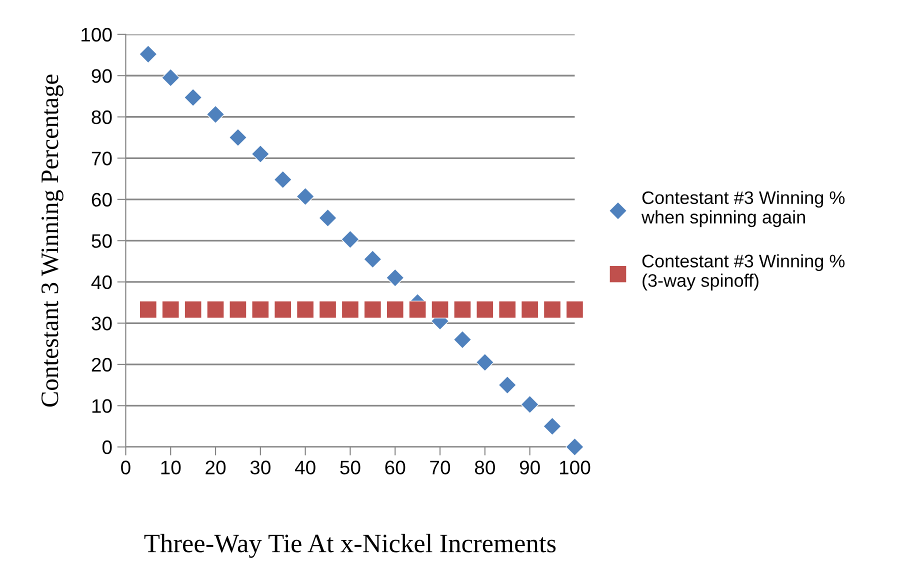 Image resolution: width=898 pixels, height=573 pixels. Describe the element at coordinates (743, 209) in the screenshot. I see `legend-label: Contestant #3 Winning % when spinning again` at that location.